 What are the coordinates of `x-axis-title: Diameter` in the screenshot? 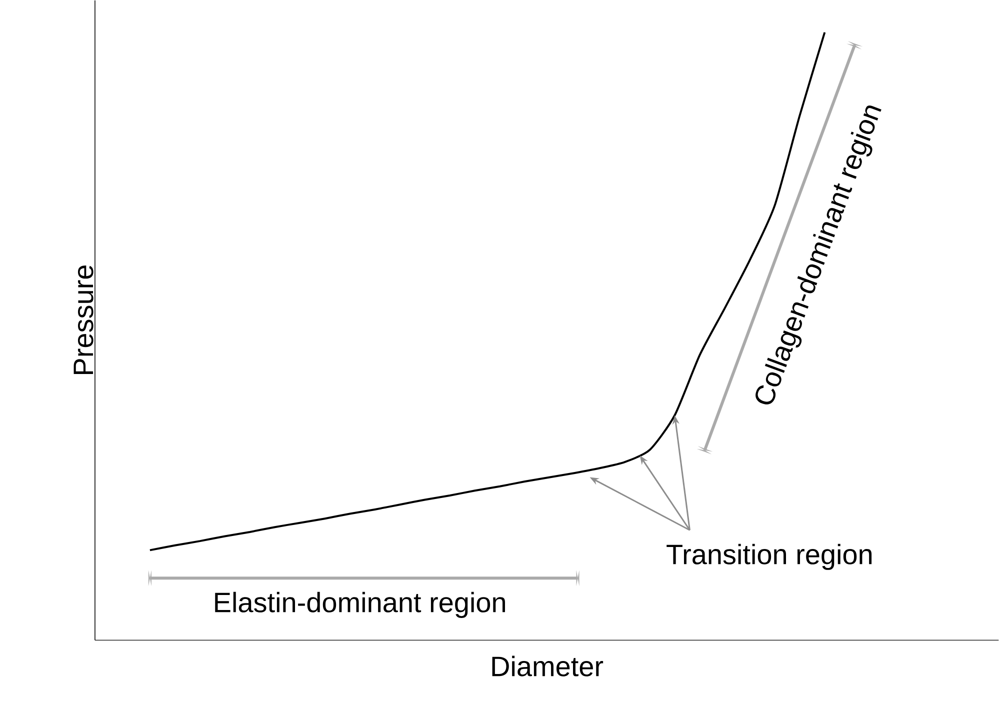 It's located at (548, 666).